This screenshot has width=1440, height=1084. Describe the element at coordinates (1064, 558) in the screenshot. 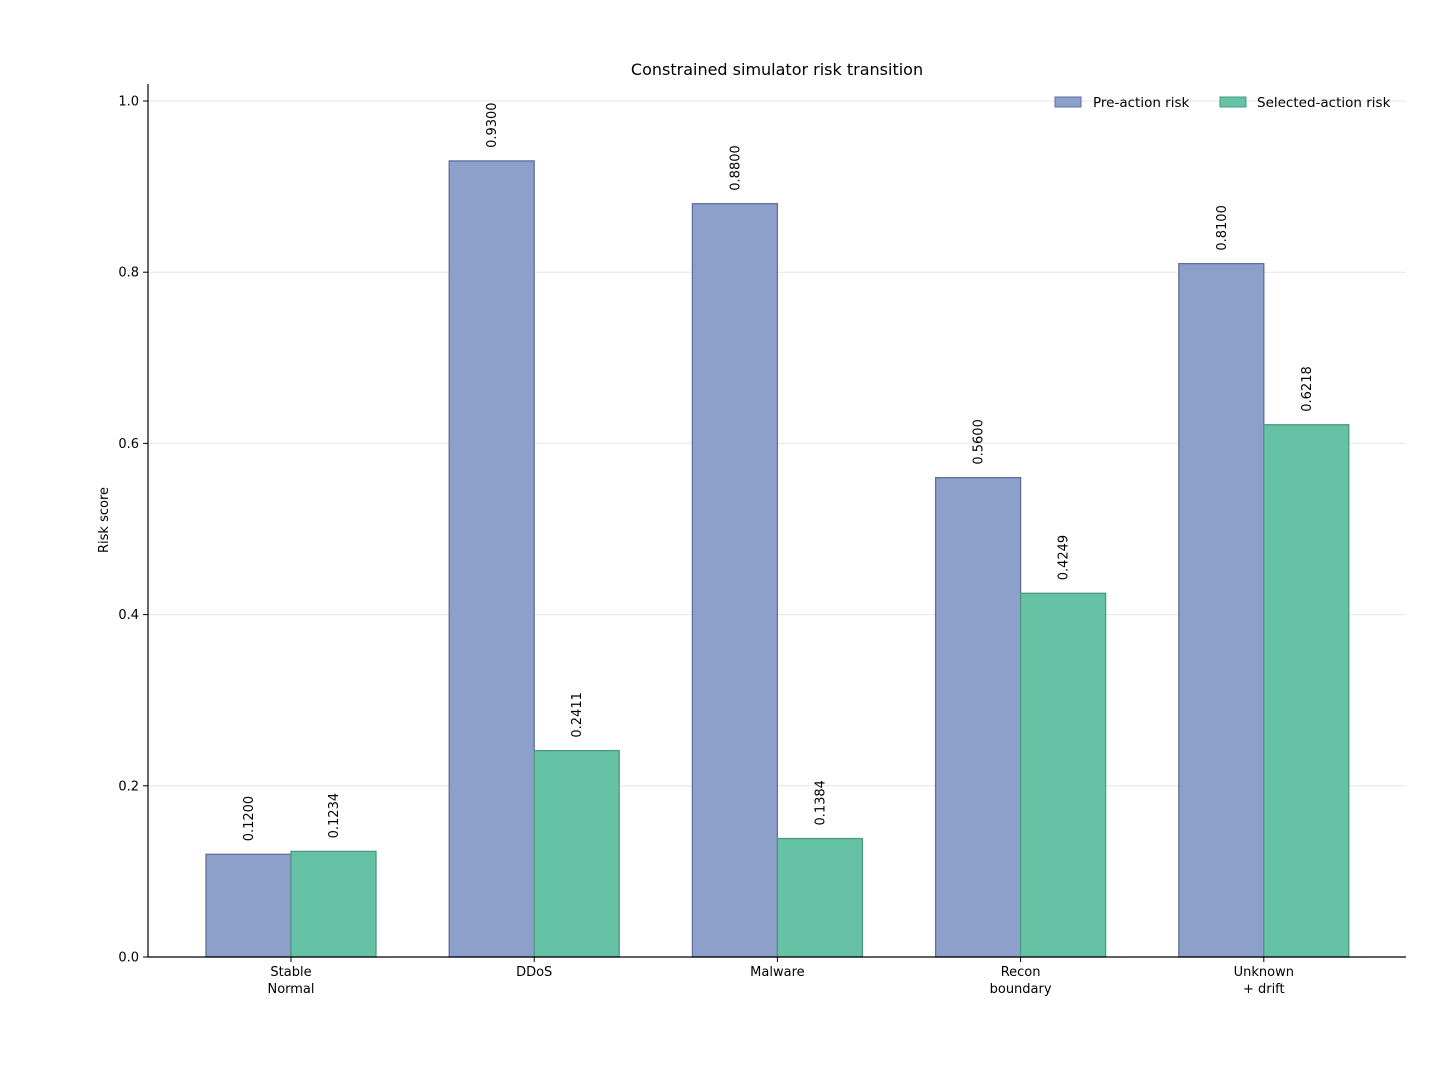

I see `bar-value-label: 0.4249` at that location.